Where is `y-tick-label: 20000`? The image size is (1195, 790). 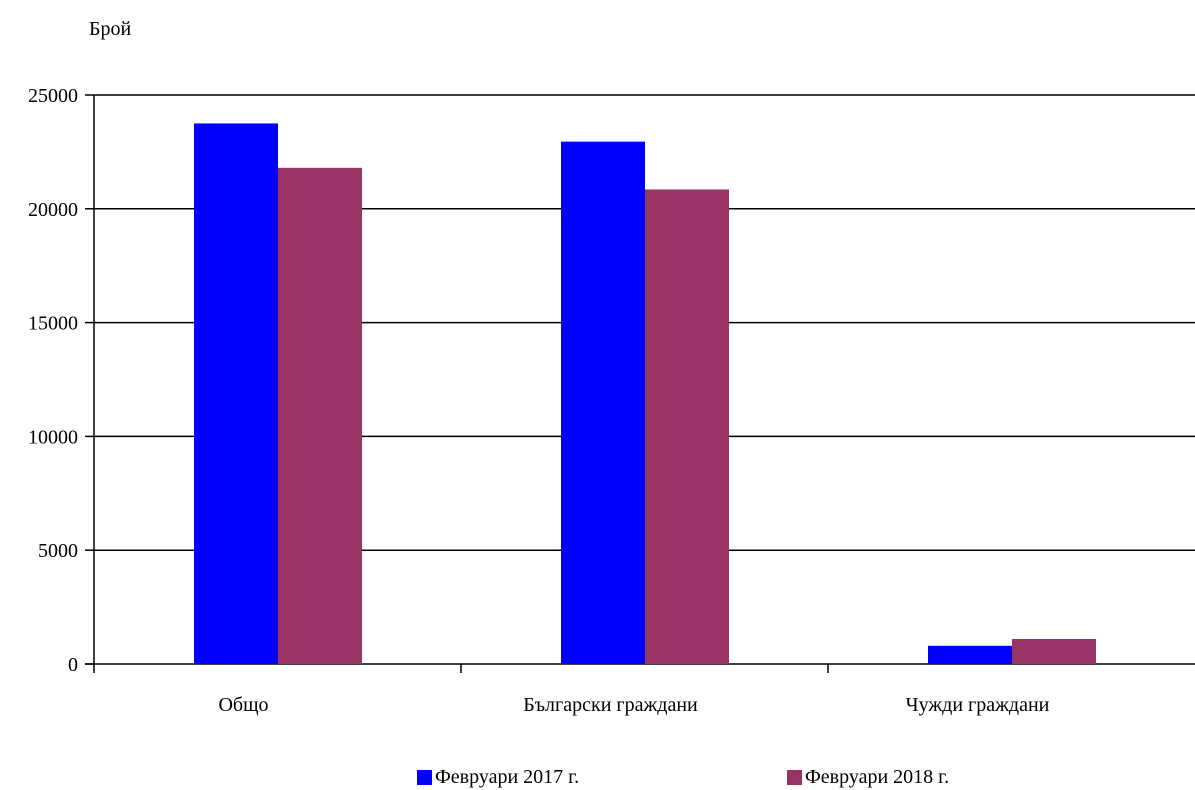 y-tick-label: 20000 is located at coordinates (53, 210).